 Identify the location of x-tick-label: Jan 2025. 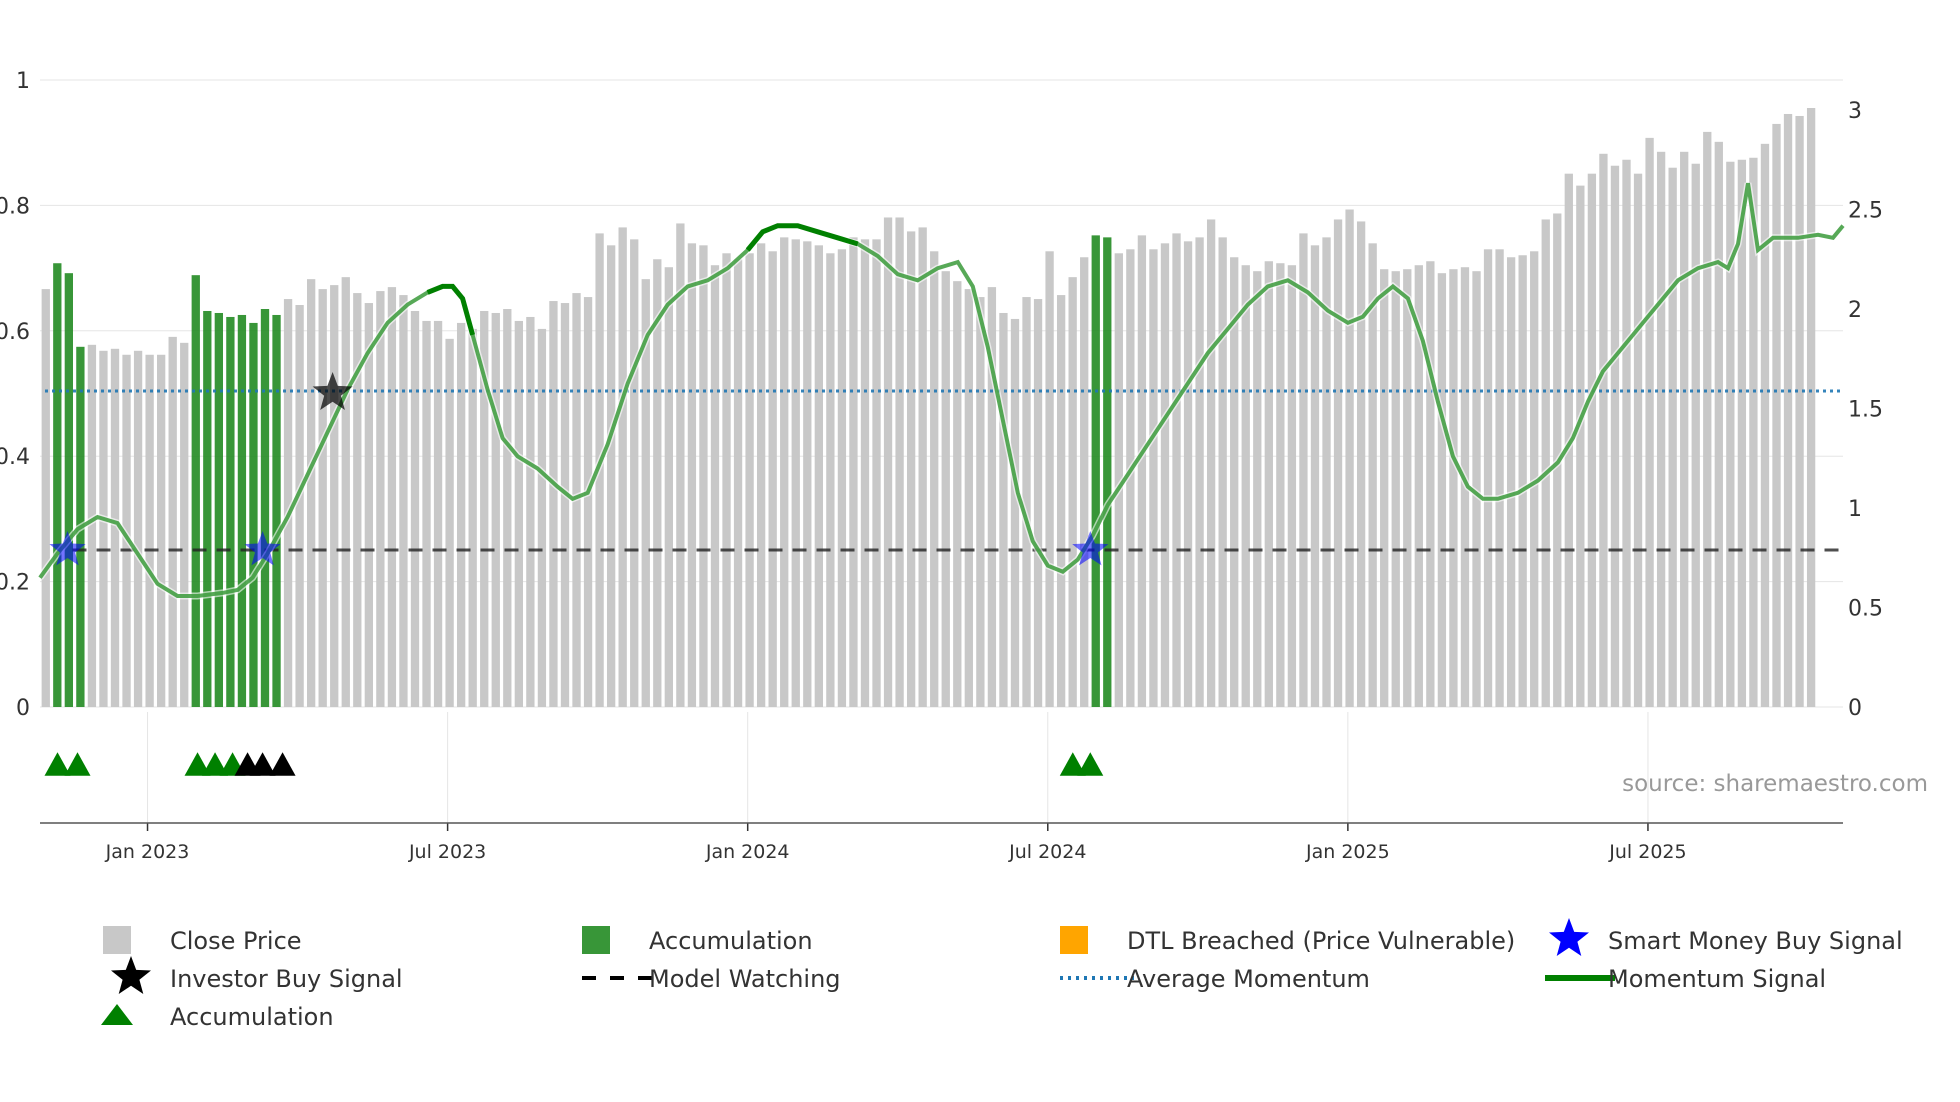
(1347, 852).